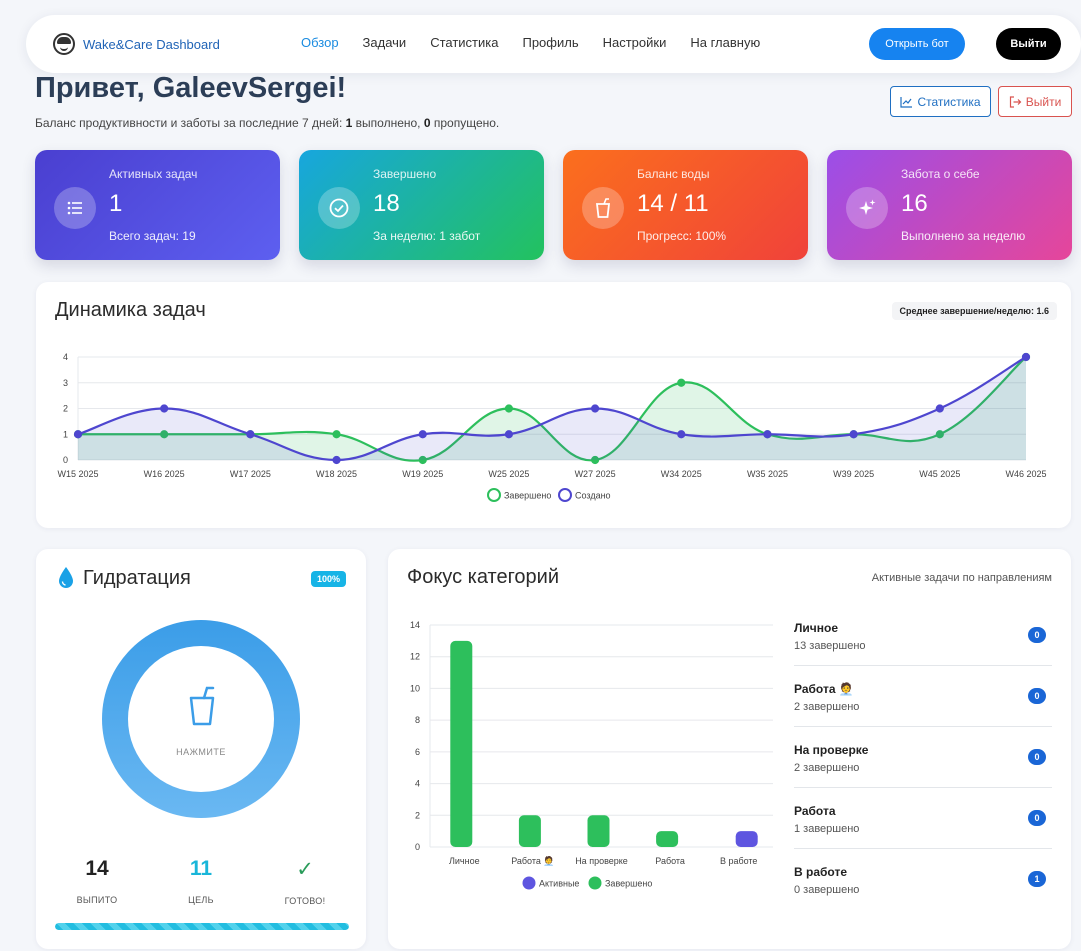 This screenshot has width=1081, height=951. What do you see at coordinates (157, 205) in the screenshot?
I see `stat-card-active-tasks: Активных задач 1 Всего задач: 19` at bounding box center [157, 205].